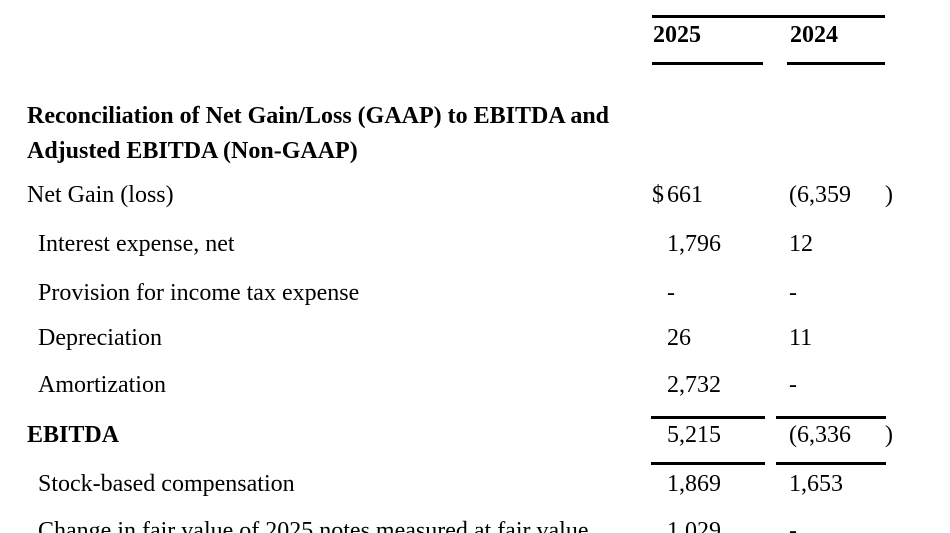  Describe the element at coordinates (475, 293) in the screenshot. I see `table-row-tax-provision: Provision for income tax expense - -` at that location.